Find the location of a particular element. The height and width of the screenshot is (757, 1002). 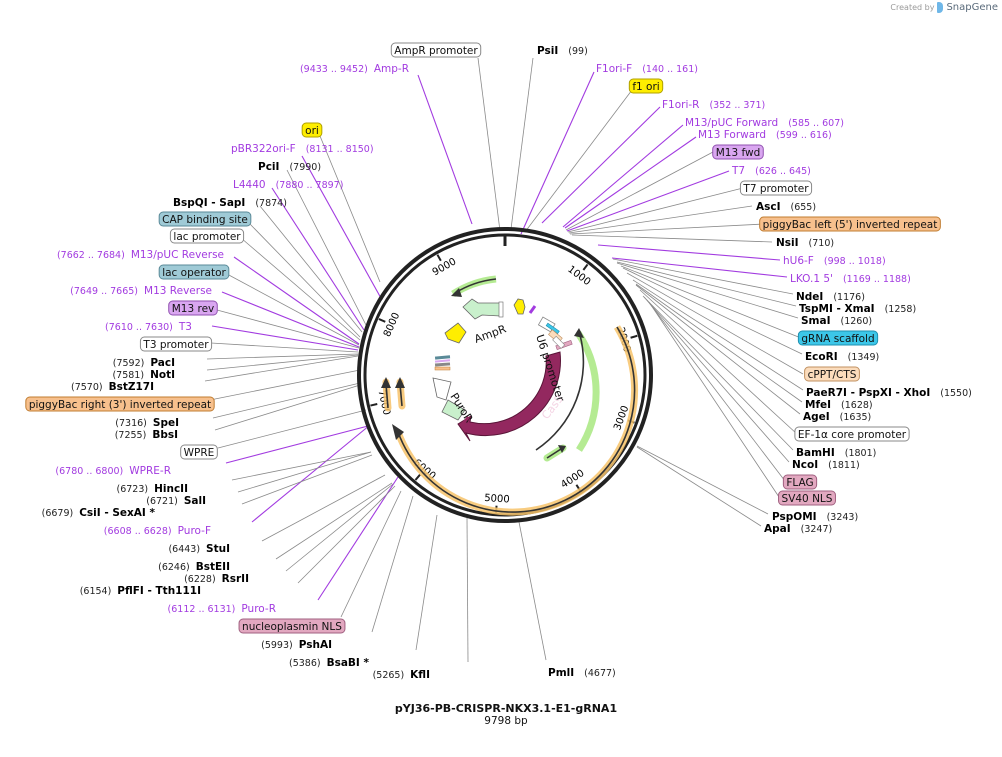

enzyme-label: PspOMI (3243) is located at coordinates (815, 517).